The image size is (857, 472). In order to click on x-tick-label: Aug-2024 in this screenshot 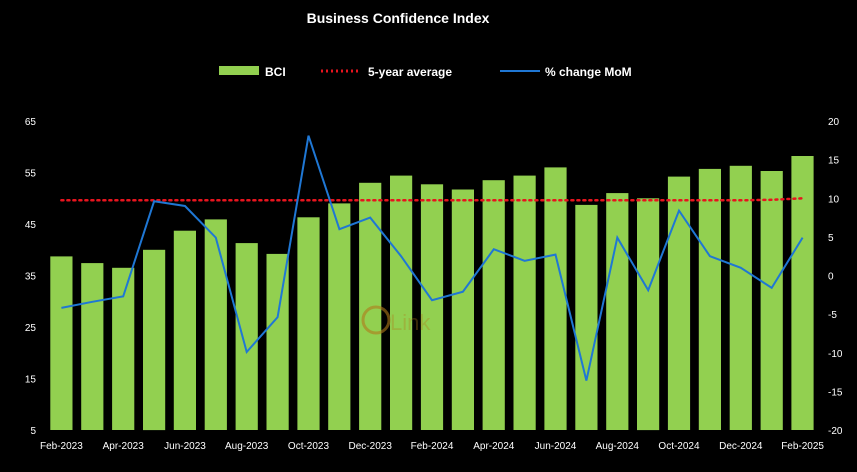, I will do `click(618, 446)`.